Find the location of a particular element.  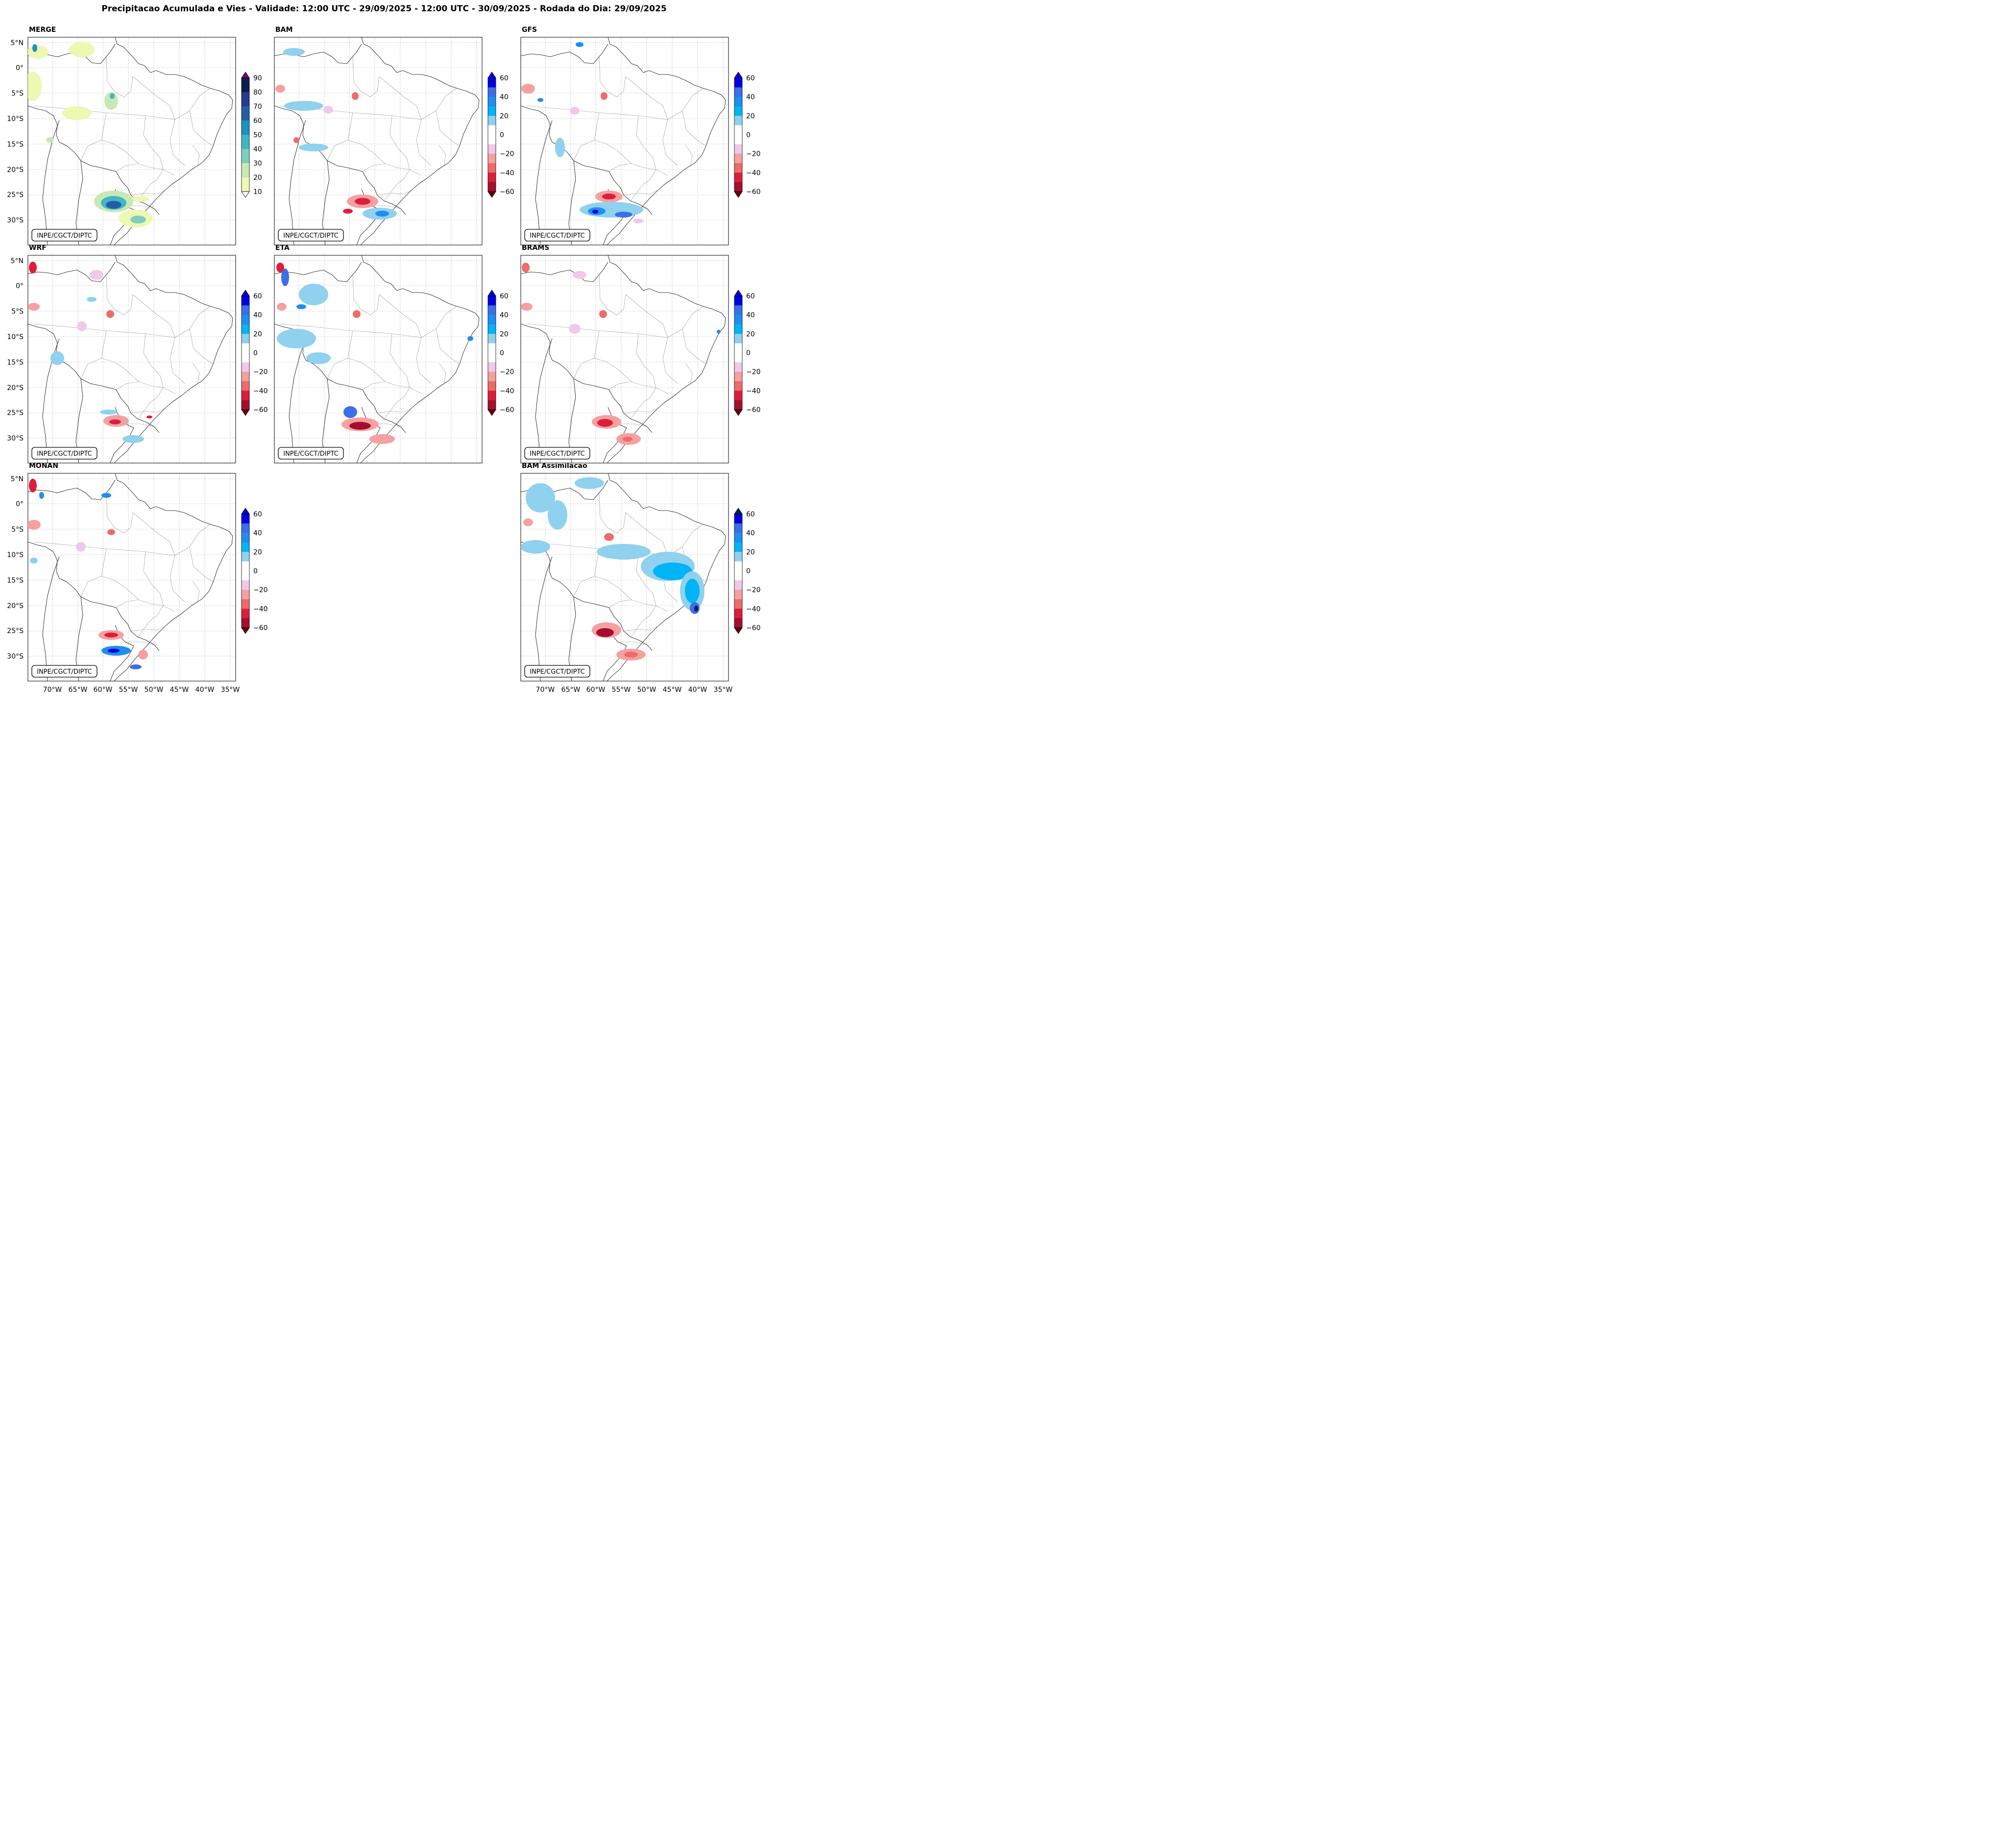

colorbar-tick: 30 is located at coordinates (257, 164).